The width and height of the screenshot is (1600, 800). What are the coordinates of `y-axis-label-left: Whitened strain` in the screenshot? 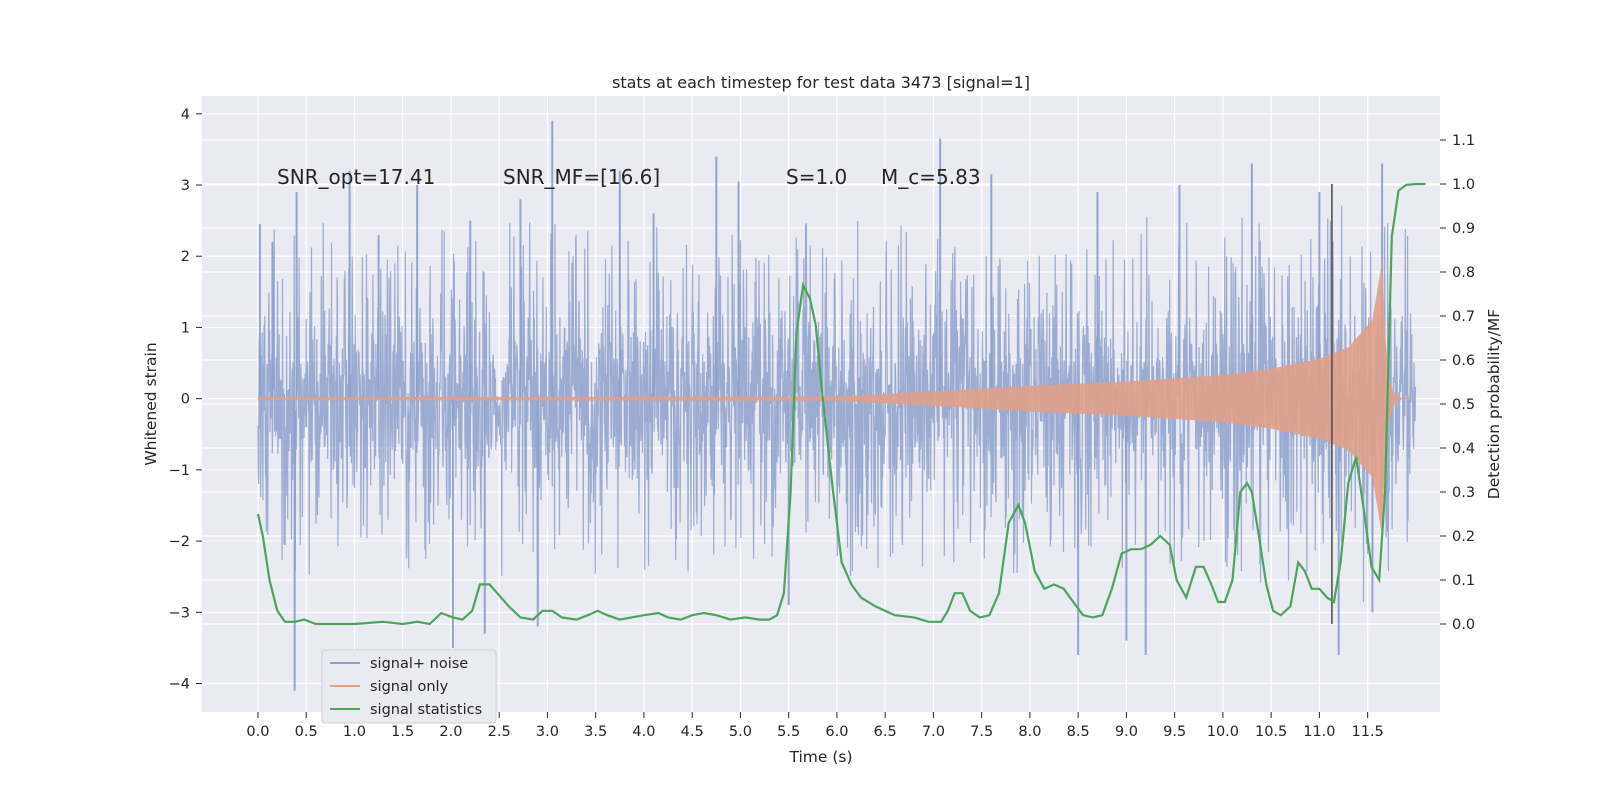 It's located at (151, 403).